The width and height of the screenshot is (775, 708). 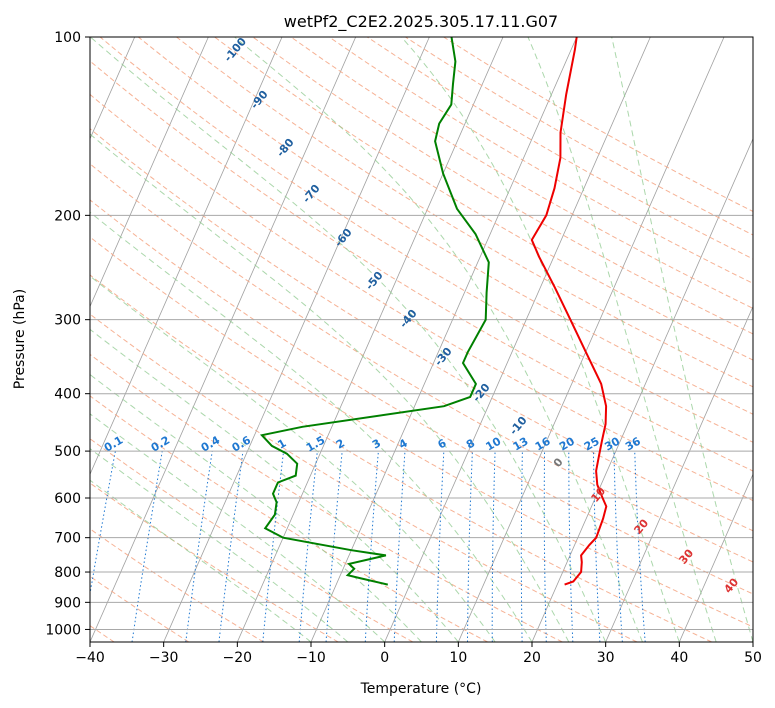 I want to click on dry-adiabat-label: -70, so click(x=311, y=194).